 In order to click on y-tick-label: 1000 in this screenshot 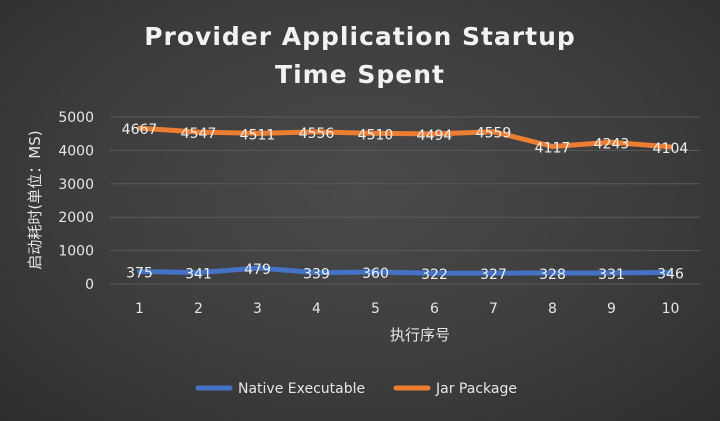, I will do `click(76, 252)`.